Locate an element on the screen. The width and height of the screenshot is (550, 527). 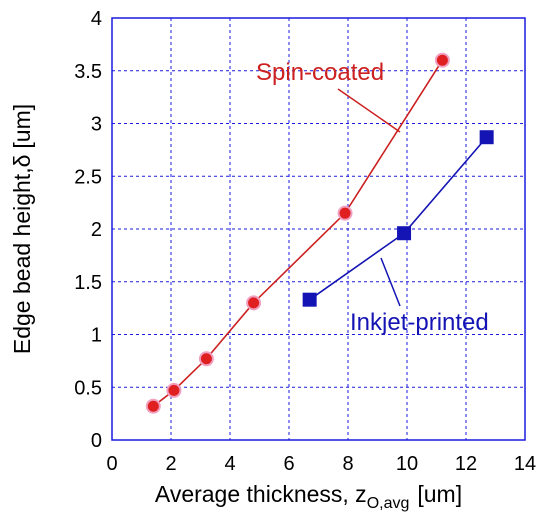
x-axis-title: Average thickness, zO,avg [um] is located at coordinates (308, 496).